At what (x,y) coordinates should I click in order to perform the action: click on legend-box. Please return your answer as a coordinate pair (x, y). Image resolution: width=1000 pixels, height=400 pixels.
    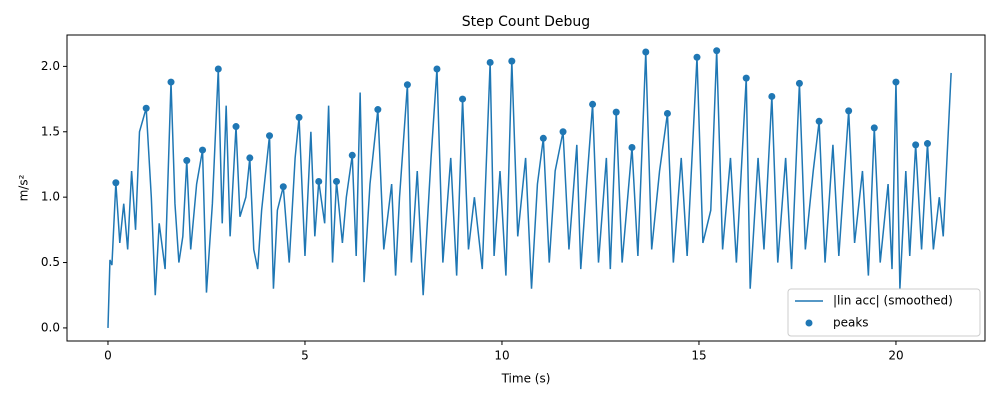
    Looking at the image, I should click on (884, 312).